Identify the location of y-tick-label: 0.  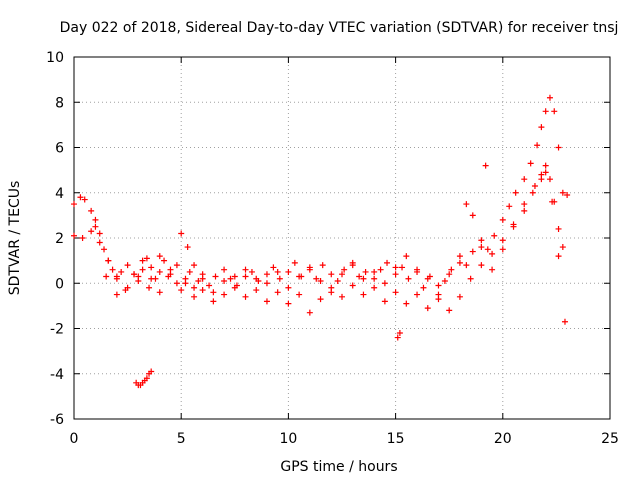
(59, 284).